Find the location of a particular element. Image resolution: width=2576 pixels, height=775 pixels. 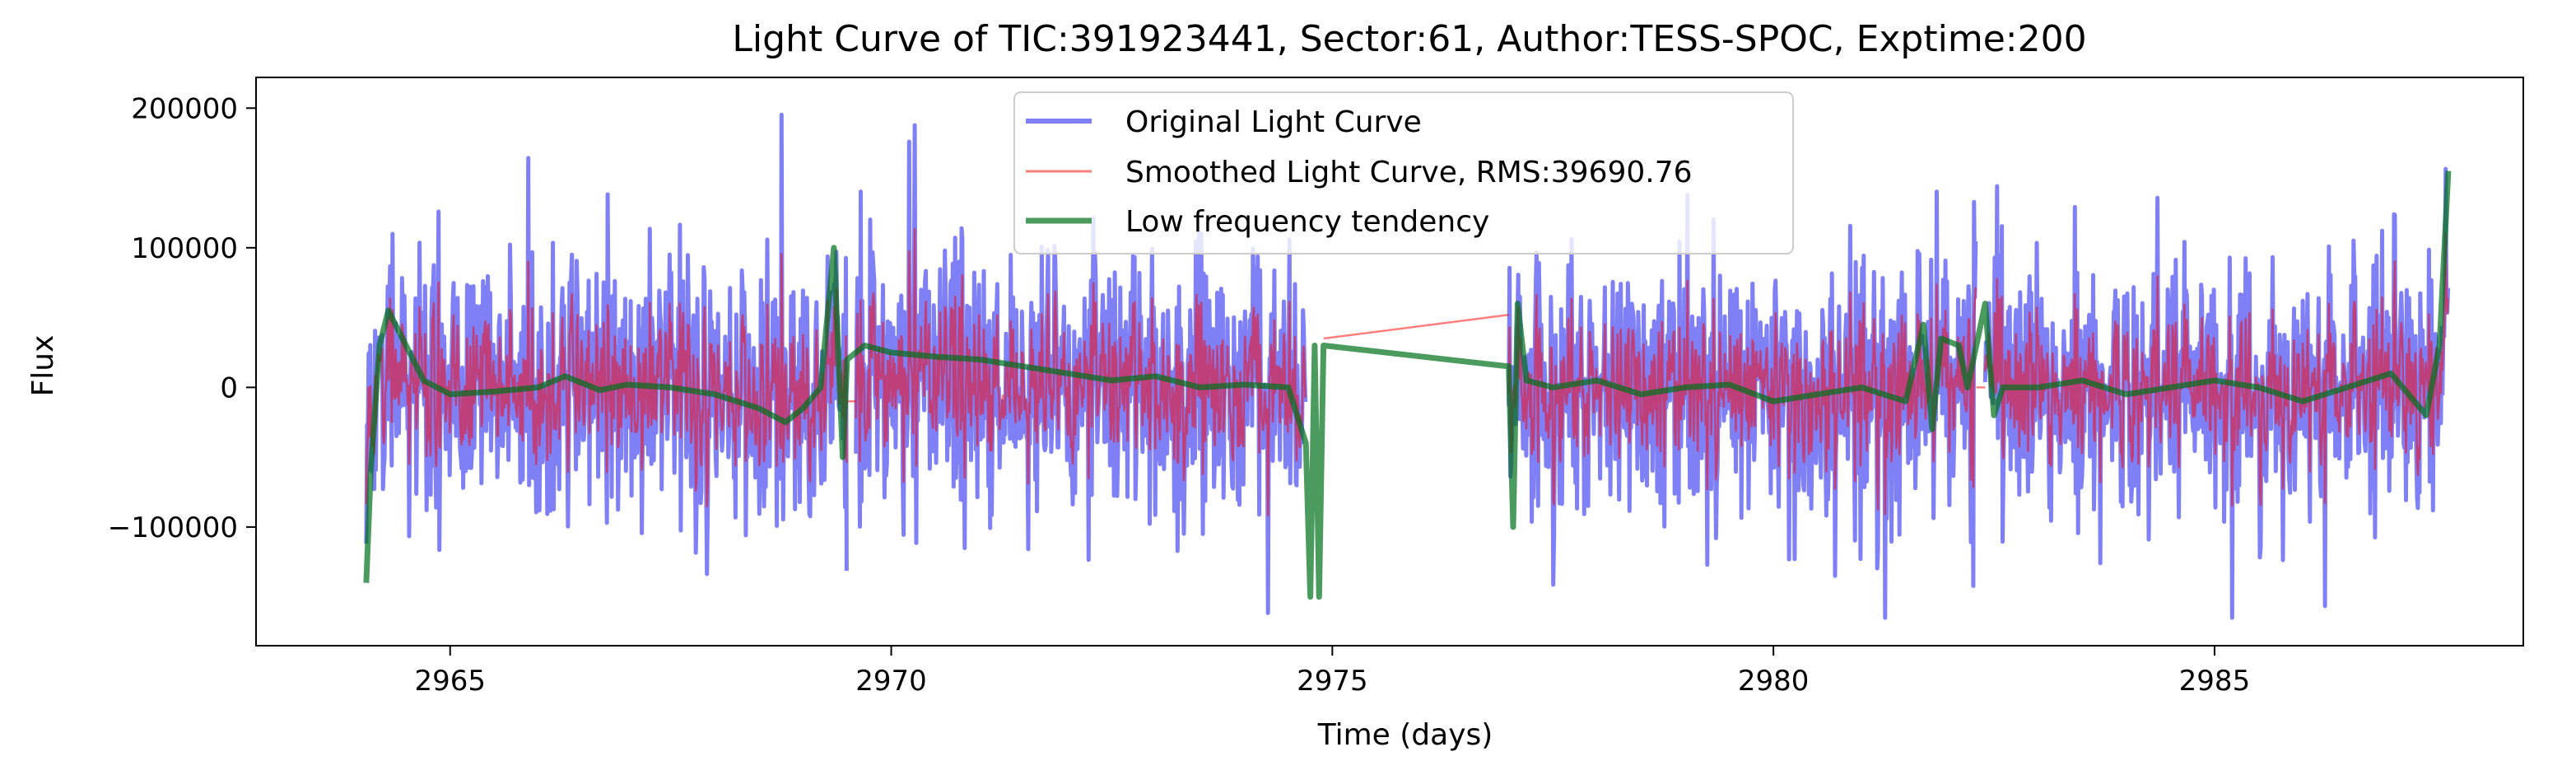

y-axis: −100000 0 100000 200000 is located at coordinates (182, 318).